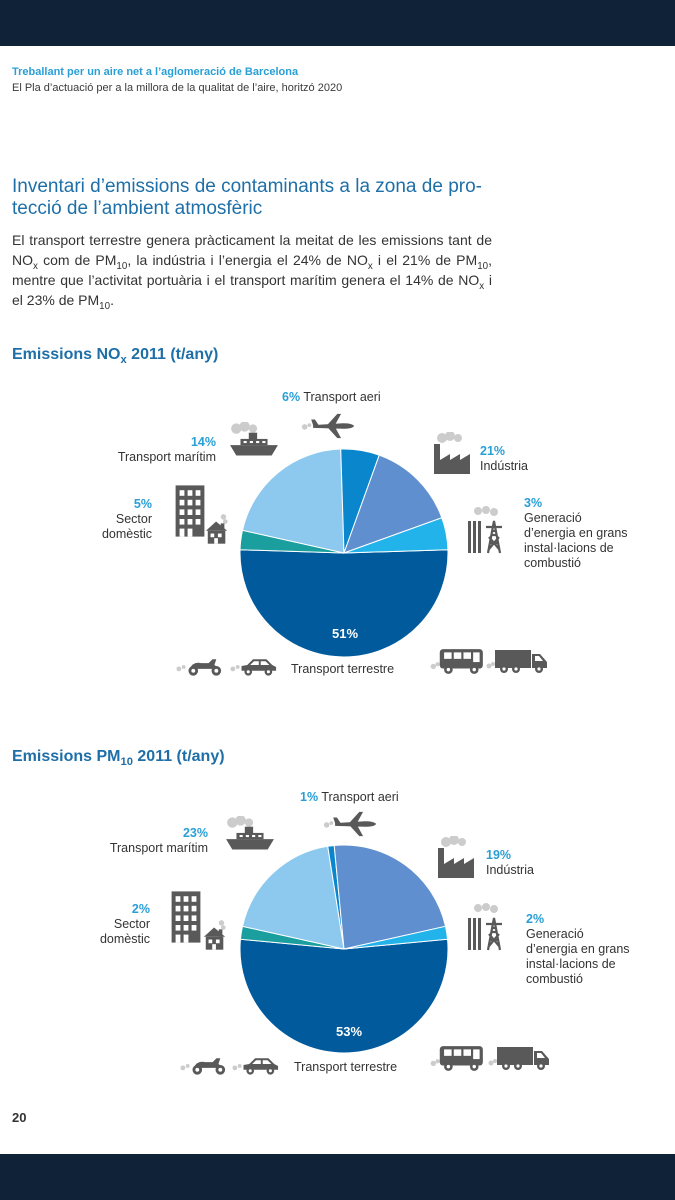 This screenshot has width=675, height=1200. I want to click on pie-chart-pm10, so click(344, 949).